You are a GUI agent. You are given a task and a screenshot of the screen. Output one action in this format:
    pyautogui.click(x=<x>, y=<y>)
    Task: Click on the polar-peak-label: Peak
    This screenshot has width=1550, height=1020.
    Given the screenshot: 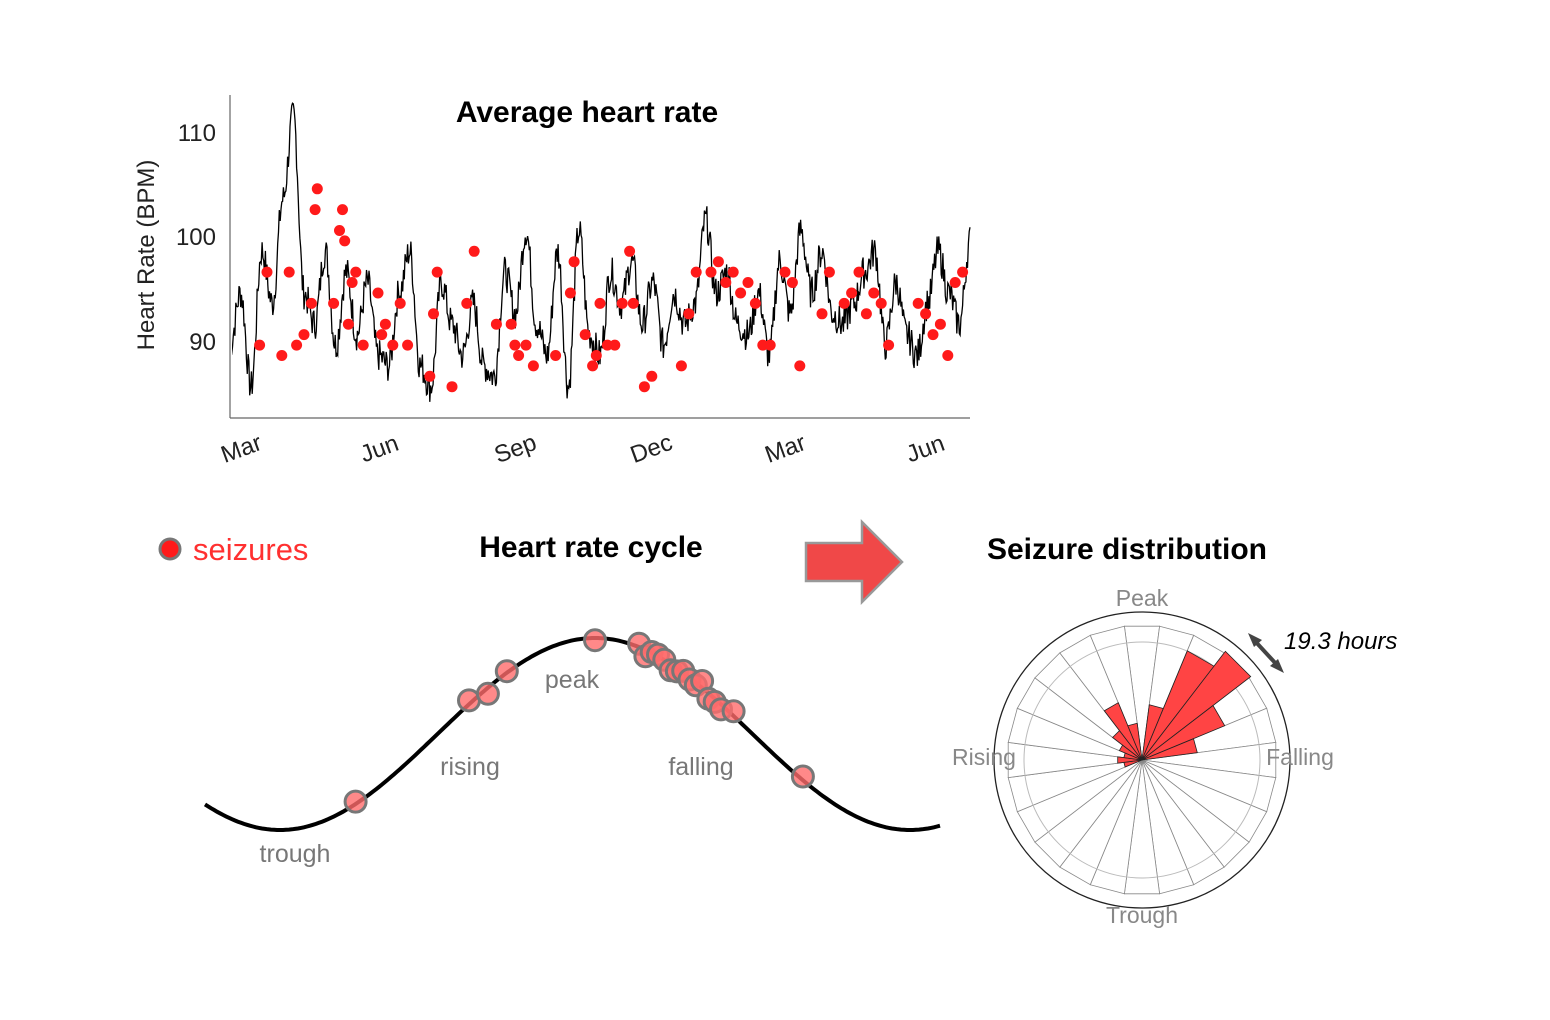 What is the action you would take?
    pyautogui.click(x=1142, y=598)
    